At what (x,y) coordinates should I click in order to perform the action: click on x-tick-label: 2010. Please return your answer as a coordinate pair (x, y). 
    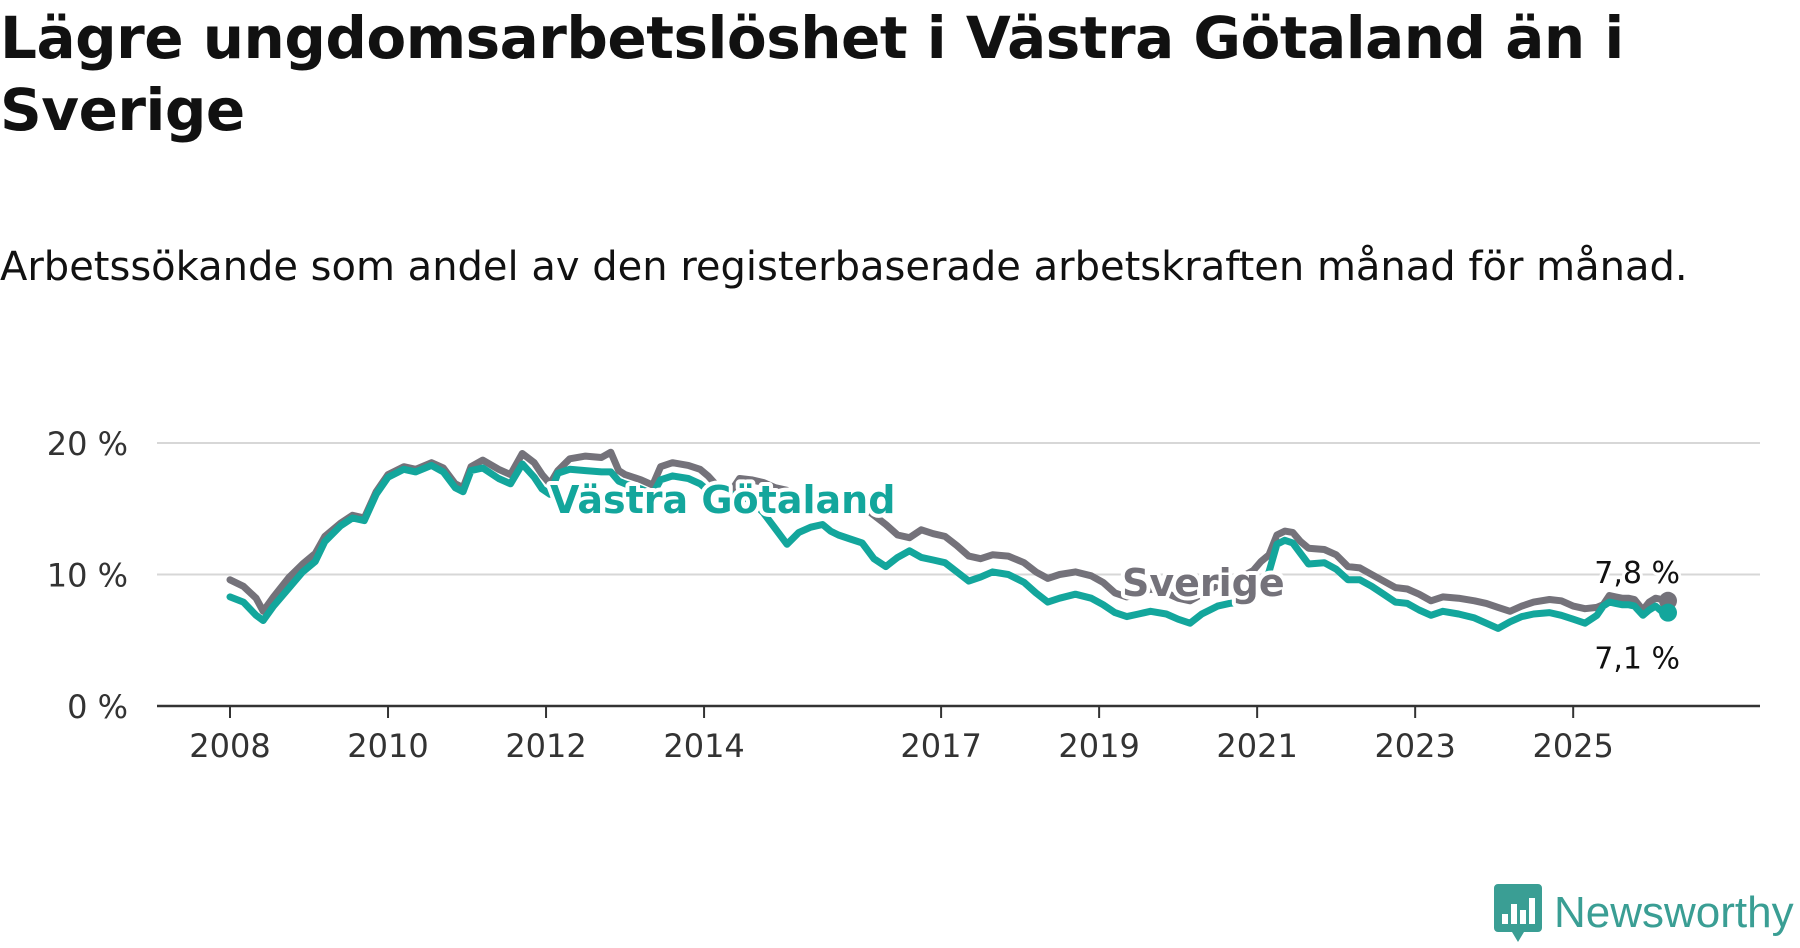
    Looking at the image, I should click on (387, 746).